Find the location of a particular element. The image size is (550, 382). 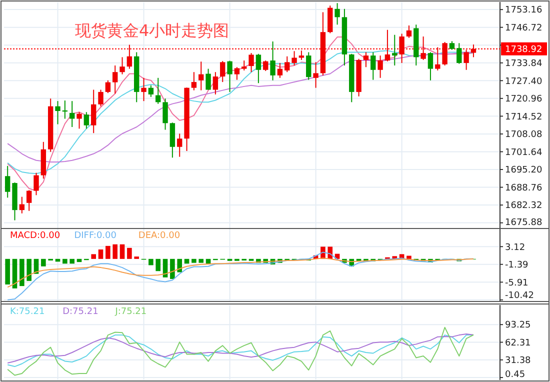

y-tick-label: -1.39 is located at coordinates (517, 265).